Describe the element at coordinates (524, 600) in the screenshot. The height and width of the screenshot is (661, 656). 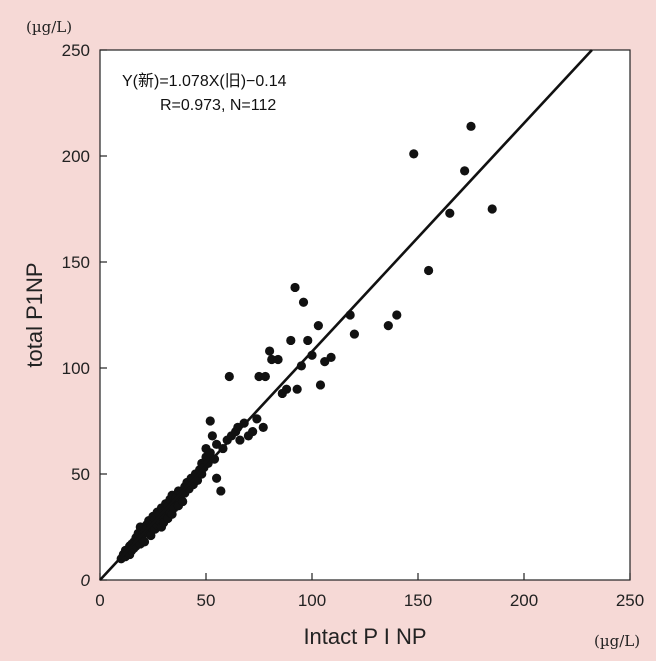
I see `x-tick-label: 200` at that location.